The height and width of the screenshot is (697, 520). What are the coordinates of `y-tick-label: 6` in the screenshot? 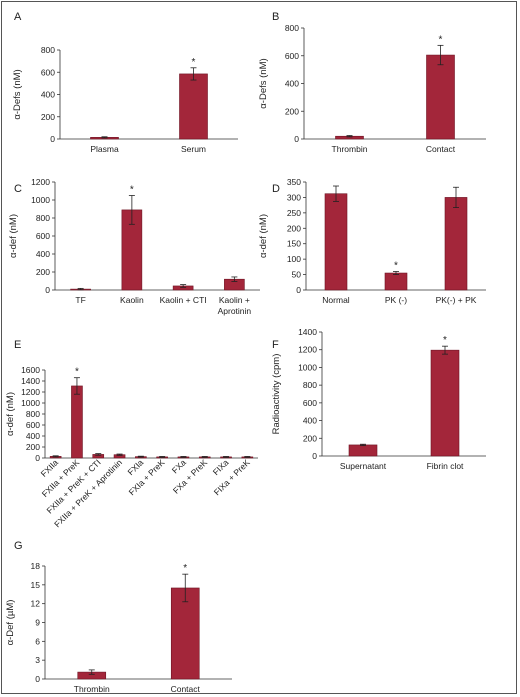 It's located at (37, 641).